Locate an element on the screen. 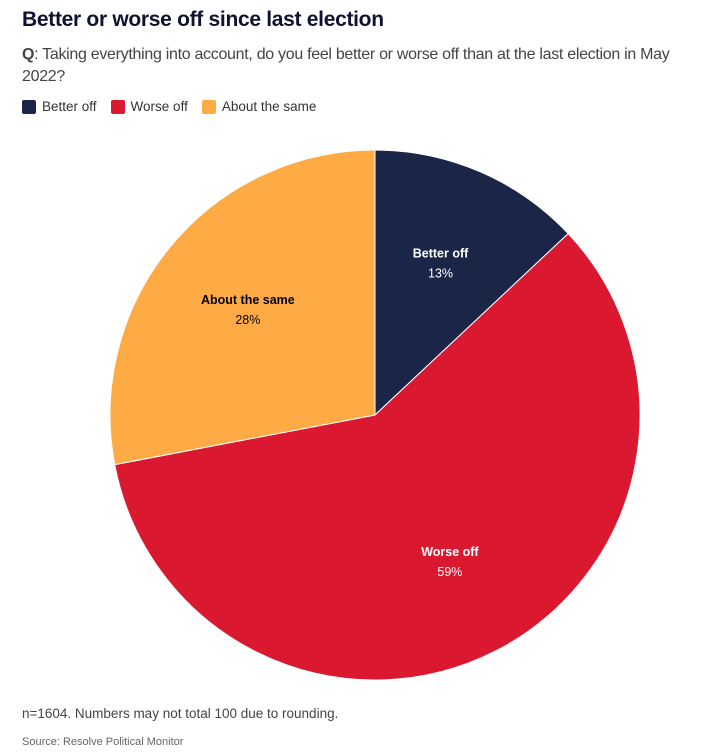 The image size is (703, 753). slice-label: About the same is located at coordinates (248, 300).